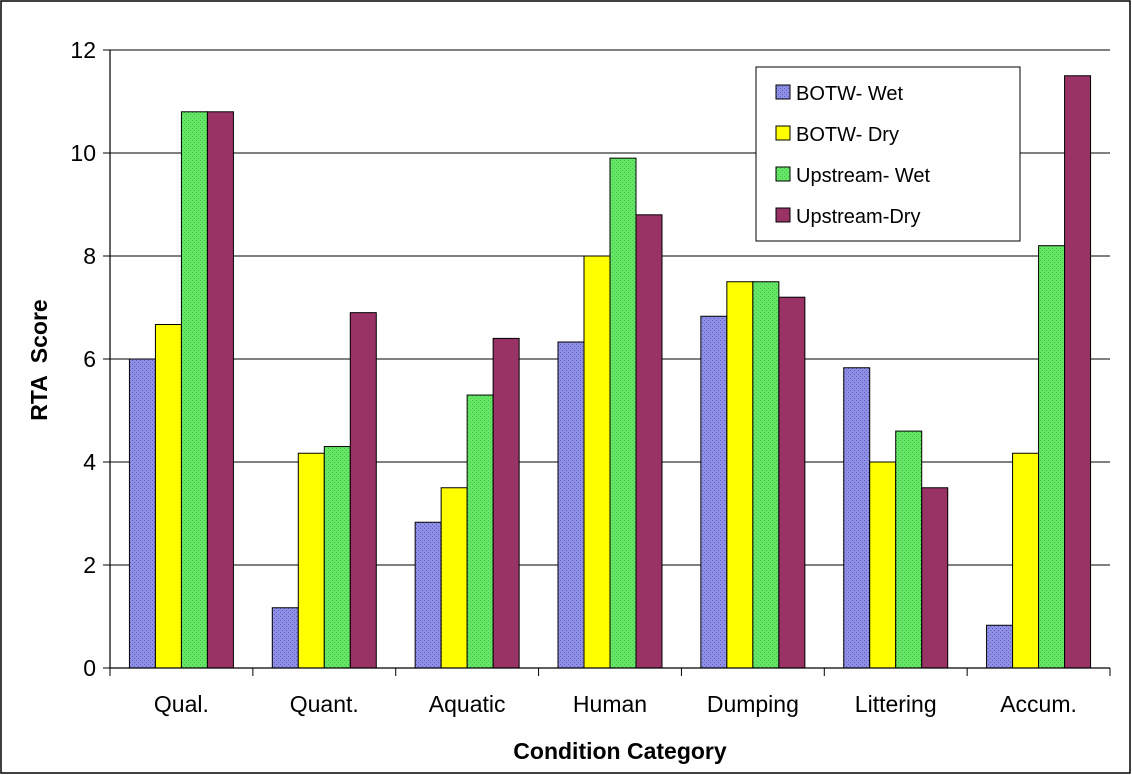 The width and height of the screenshot is (1132, 775). What do you see at coordinates (620, 751) in the screenshot?
I see `x-axis-title: Condition Category` at bounding box center [620, 751].